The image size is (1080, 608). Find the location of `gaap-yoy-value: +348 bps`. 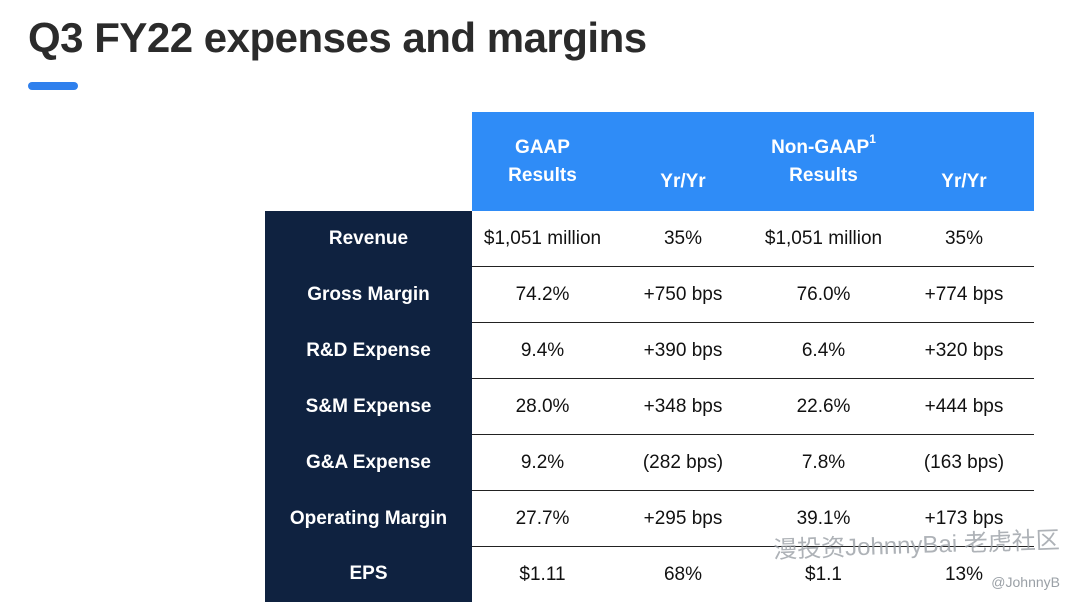

gaap-yoy-value: +348 bps is located at coordinates (683, 406).